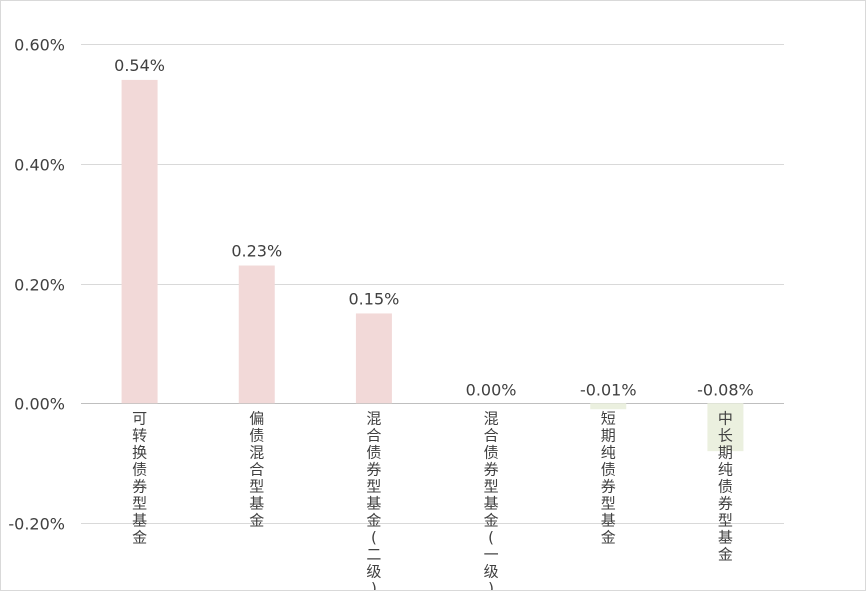  What do you see at coordinates (608, 418) in the screenshot?
I see `category-label-char: 短` at bounding box center [608, 418].